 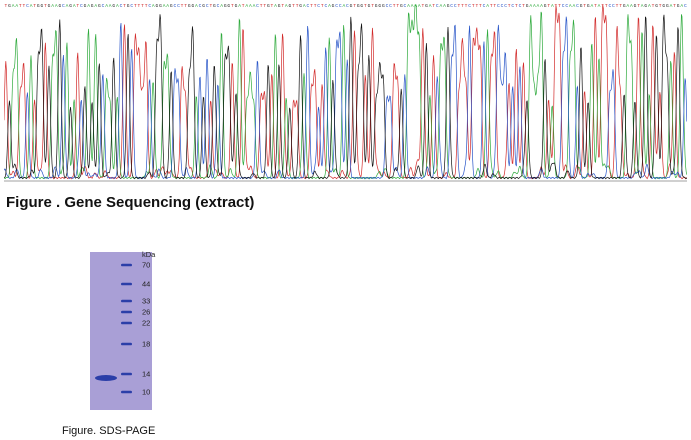 What do you see at coordinates (146, 374) in the screenshot?
I see `marker-label: 14` at bounding box center [146, 374].